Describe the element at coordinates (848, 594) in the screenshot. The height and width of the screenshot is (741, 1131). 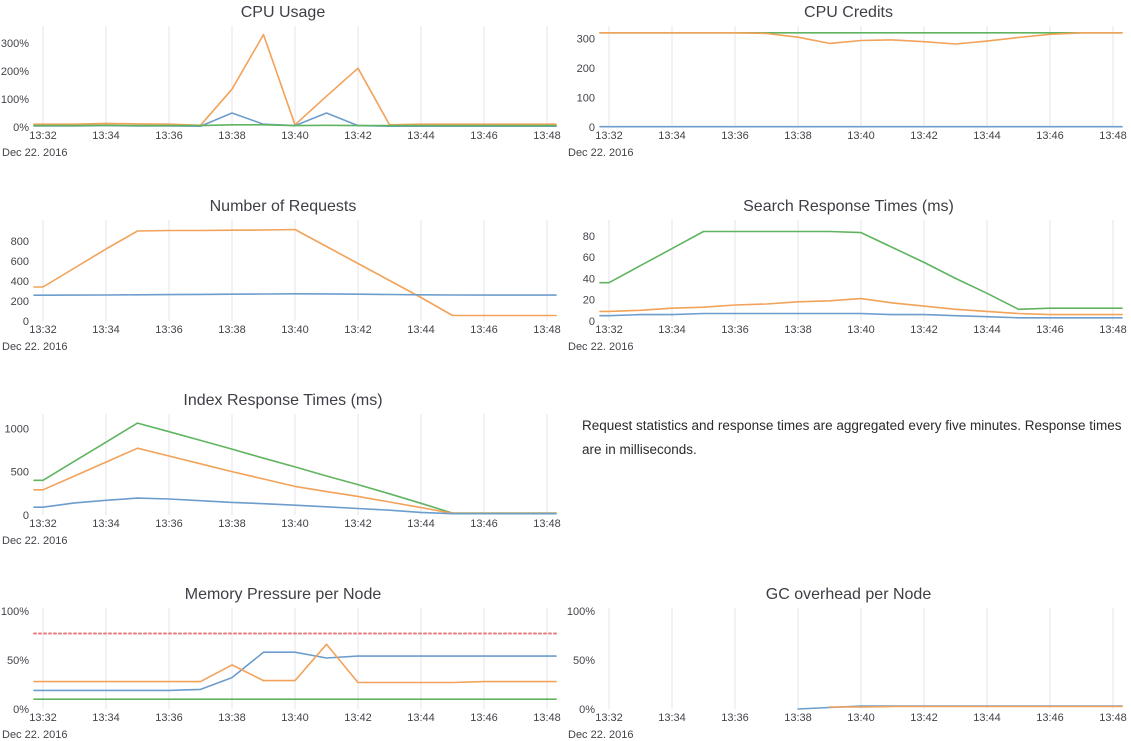
I see `chart-title-gc-overhead: GC overhead per Node` at that location.